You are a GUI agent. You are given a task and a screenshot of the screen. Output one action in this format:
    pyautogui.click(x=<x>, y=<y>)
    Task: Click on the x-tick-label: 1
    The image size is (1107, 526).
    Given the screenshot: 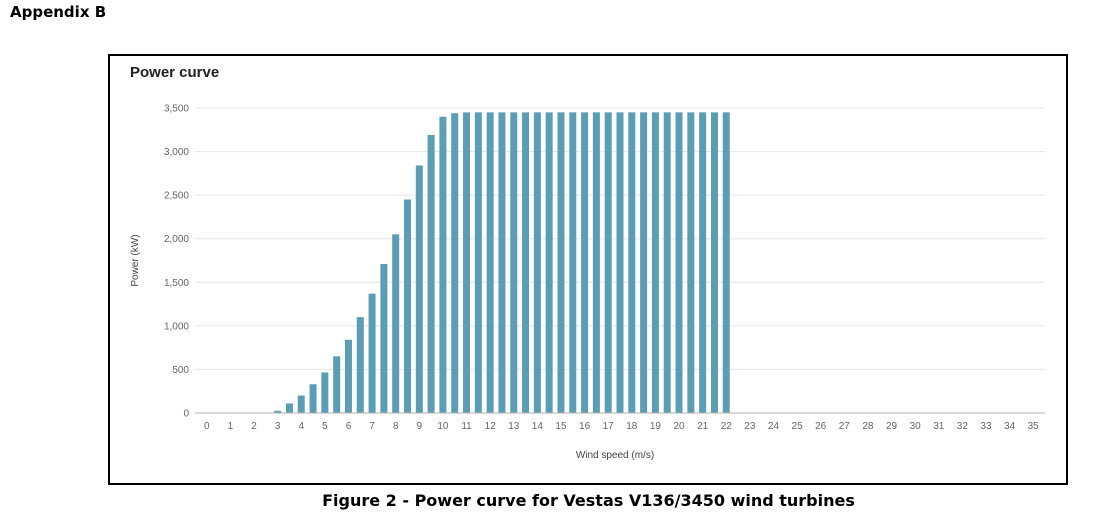 What is the action you would take?
    pyautogui.click(x=231, y=426)
    